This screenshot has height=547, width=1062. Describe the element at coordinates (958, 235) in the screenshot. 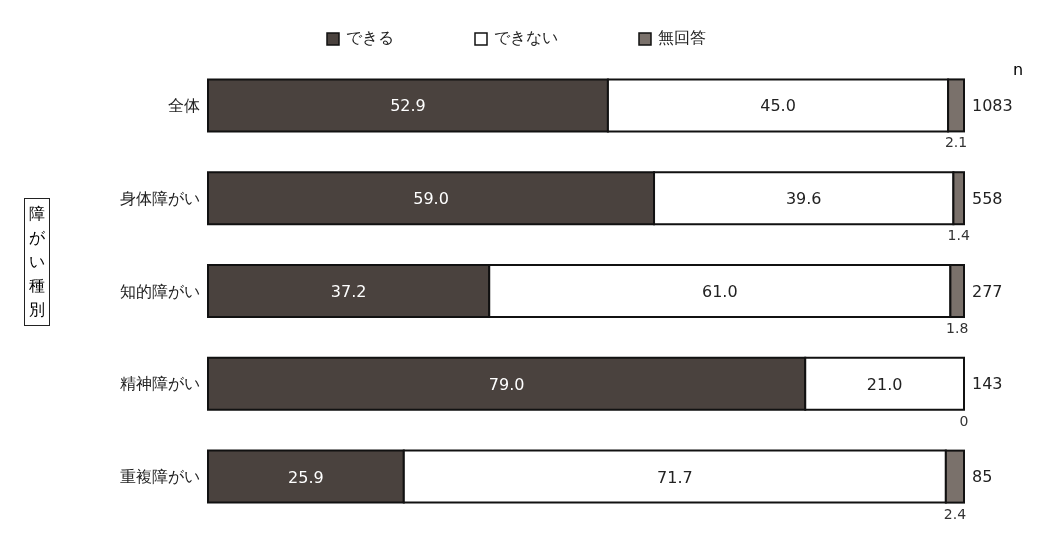

I see `data-label: 1.4` at that location.